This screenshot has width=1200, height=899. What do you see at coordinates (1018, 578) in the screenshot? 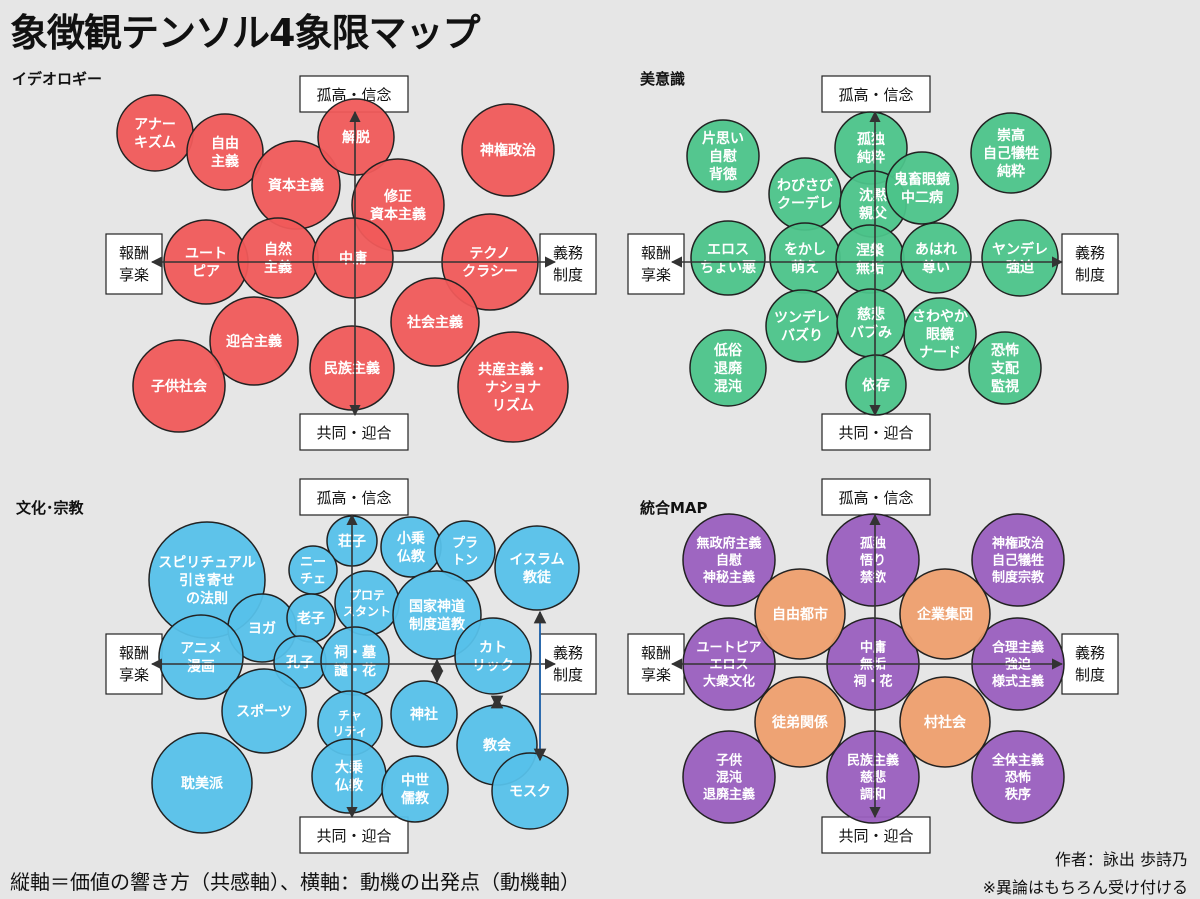
I see `concept-label-line: 制度宗教` at bounding box center [1018, 578].